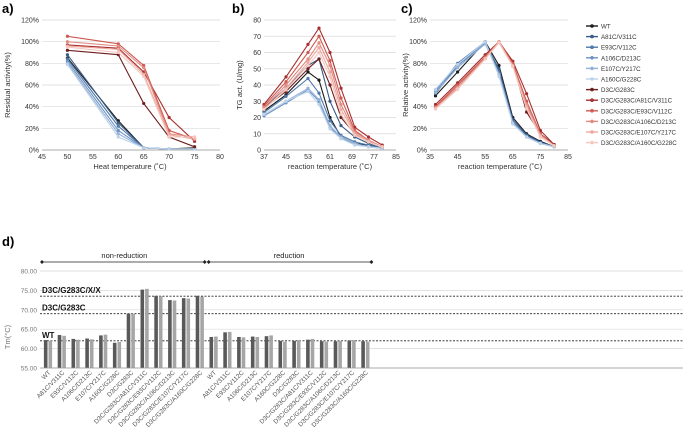  I want to click on x-axis-title: Heat temperature (˚C), so click(130, 166).